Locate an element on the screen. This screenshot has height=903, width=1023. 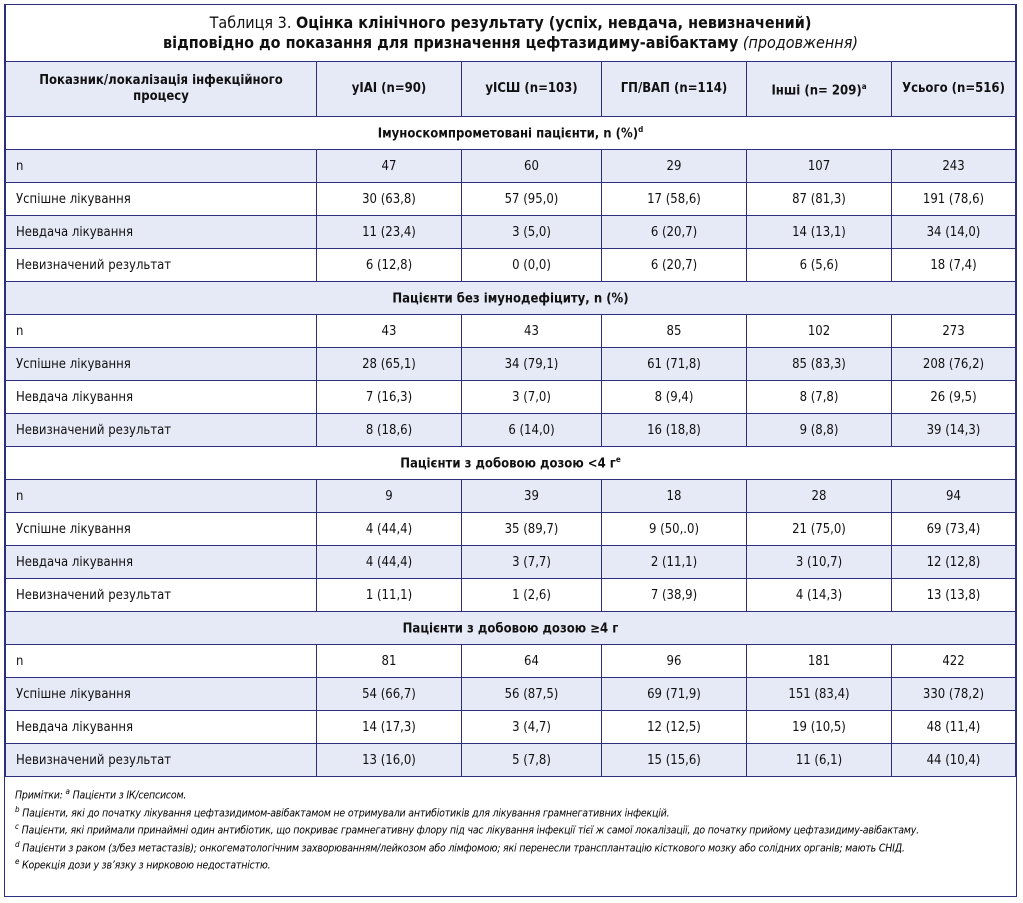
cell-value: 5 (7,8) is located at coordinates (531, 760).